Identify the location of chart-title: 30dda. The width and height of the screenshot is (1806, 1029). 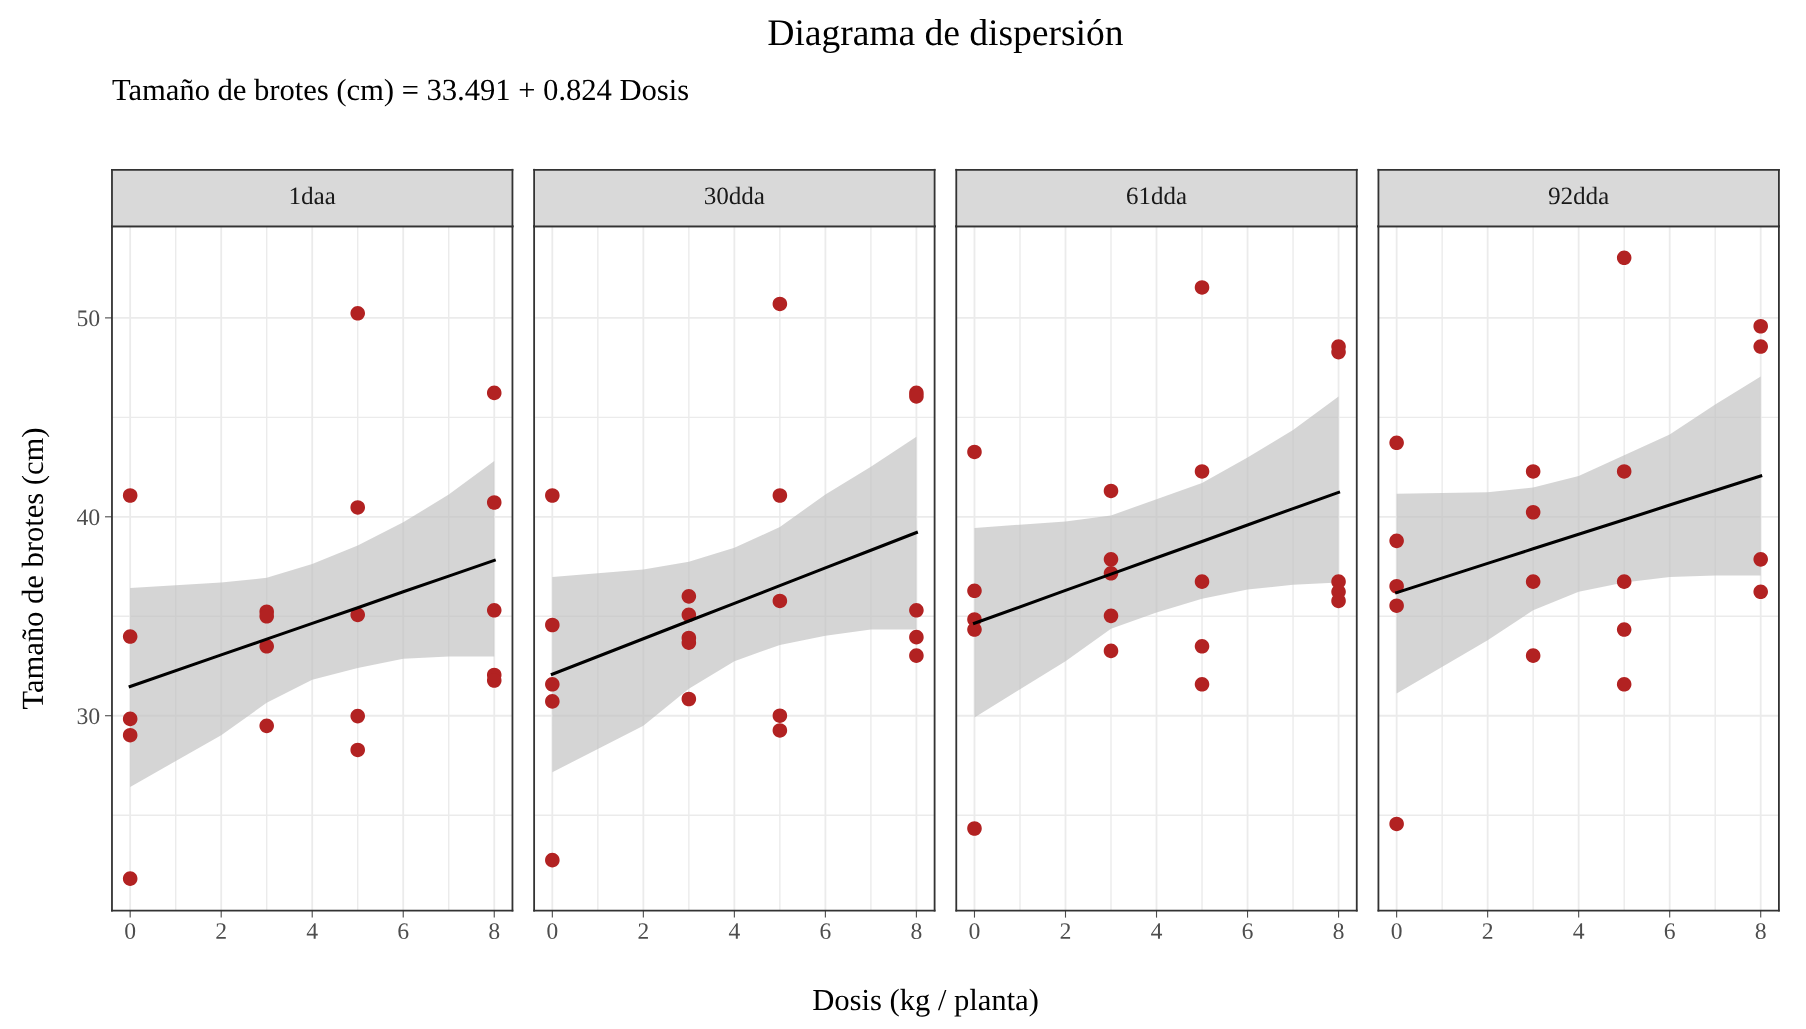
(735, 195).